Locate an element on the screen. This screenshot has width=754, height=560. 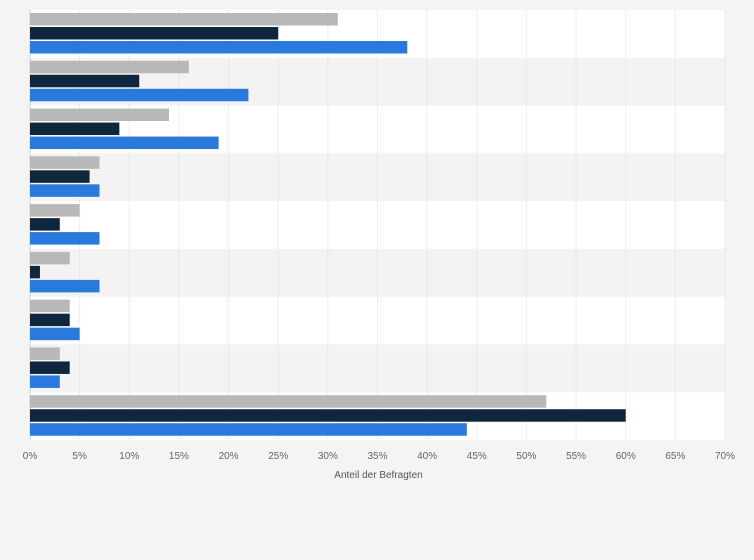
x-tick-label: 5% is located at coordinates (79, 456).